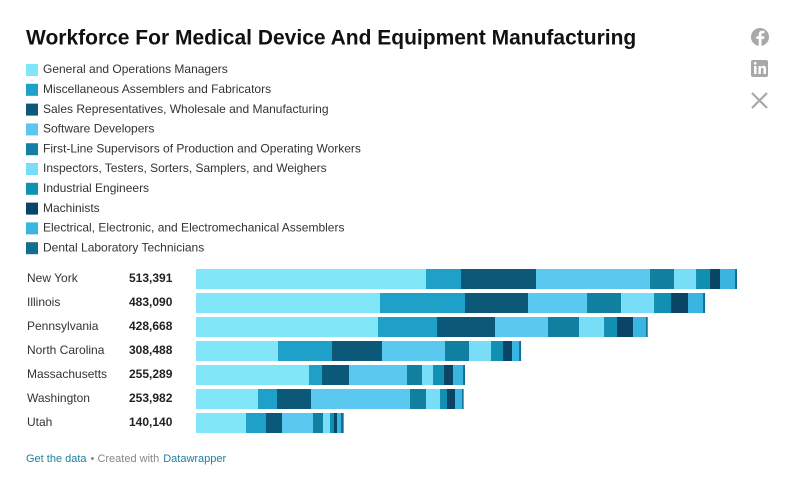 Image resolution: width=798 pixels, height=495 pixels. What do you see at coordinates (151, 278) in the screenshot?
I see `total-label: 513,391` at bounding box center [151, 278].